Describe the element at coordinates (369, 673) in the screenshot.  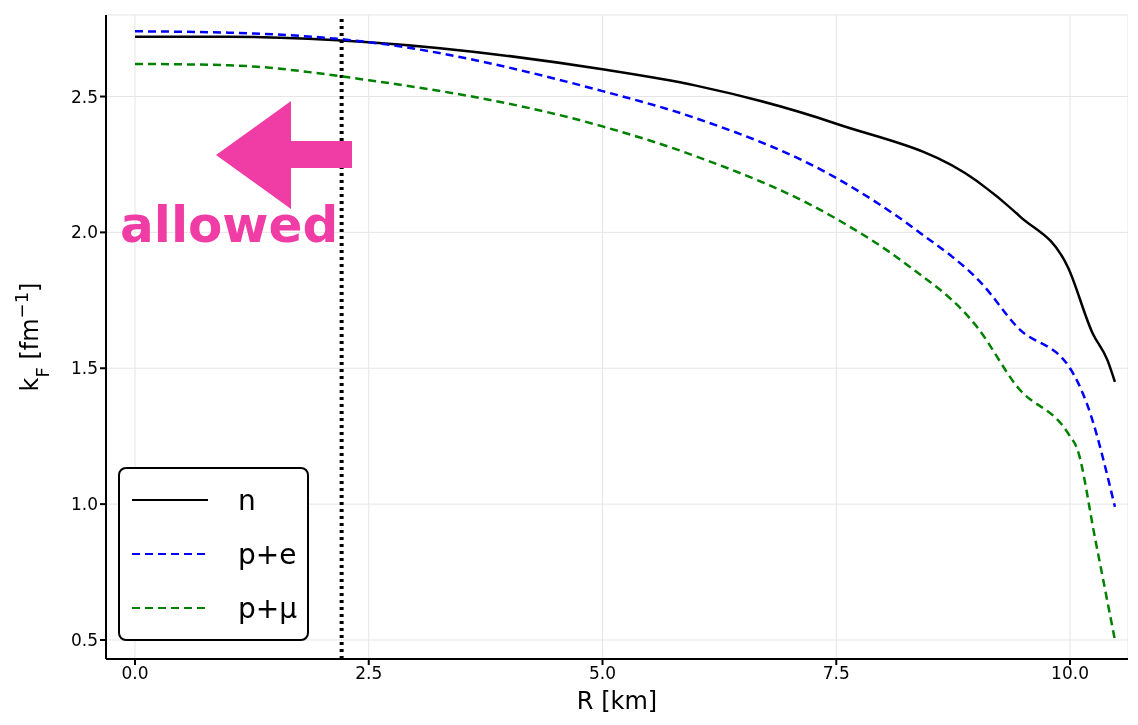
I see `x-tick-label: 2.5` at that location.